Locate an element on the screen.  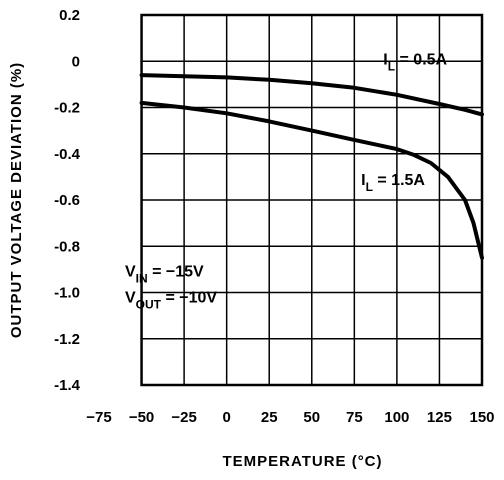
x-tick-label: 100 is located at coordinates (396, 417).